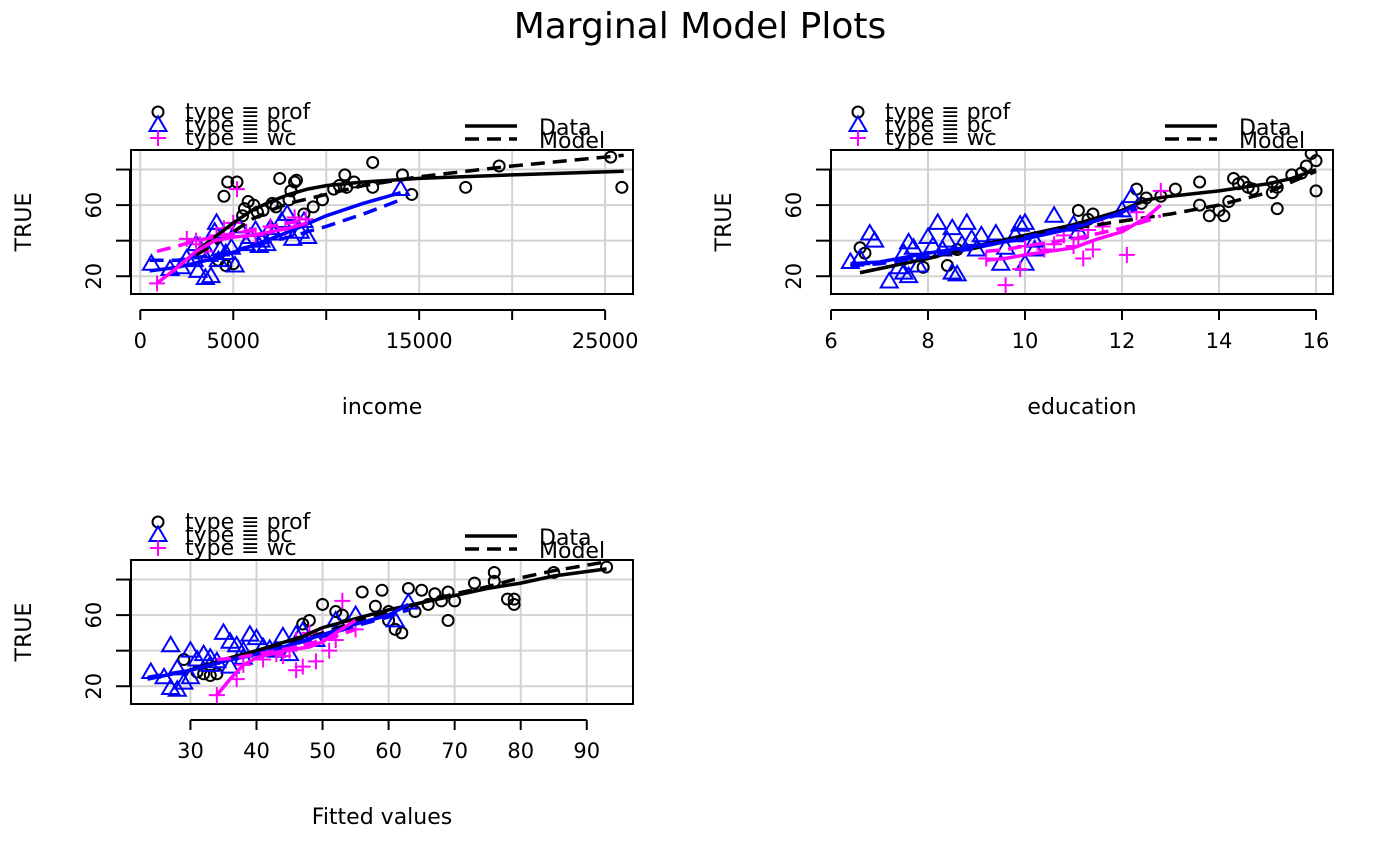 The width and height of the screenshot is (1400, 866). What do you see at coordinates (927, 341) in the screenshot?
I see `x-tick-label: 8` at bounding box center [927, 341].